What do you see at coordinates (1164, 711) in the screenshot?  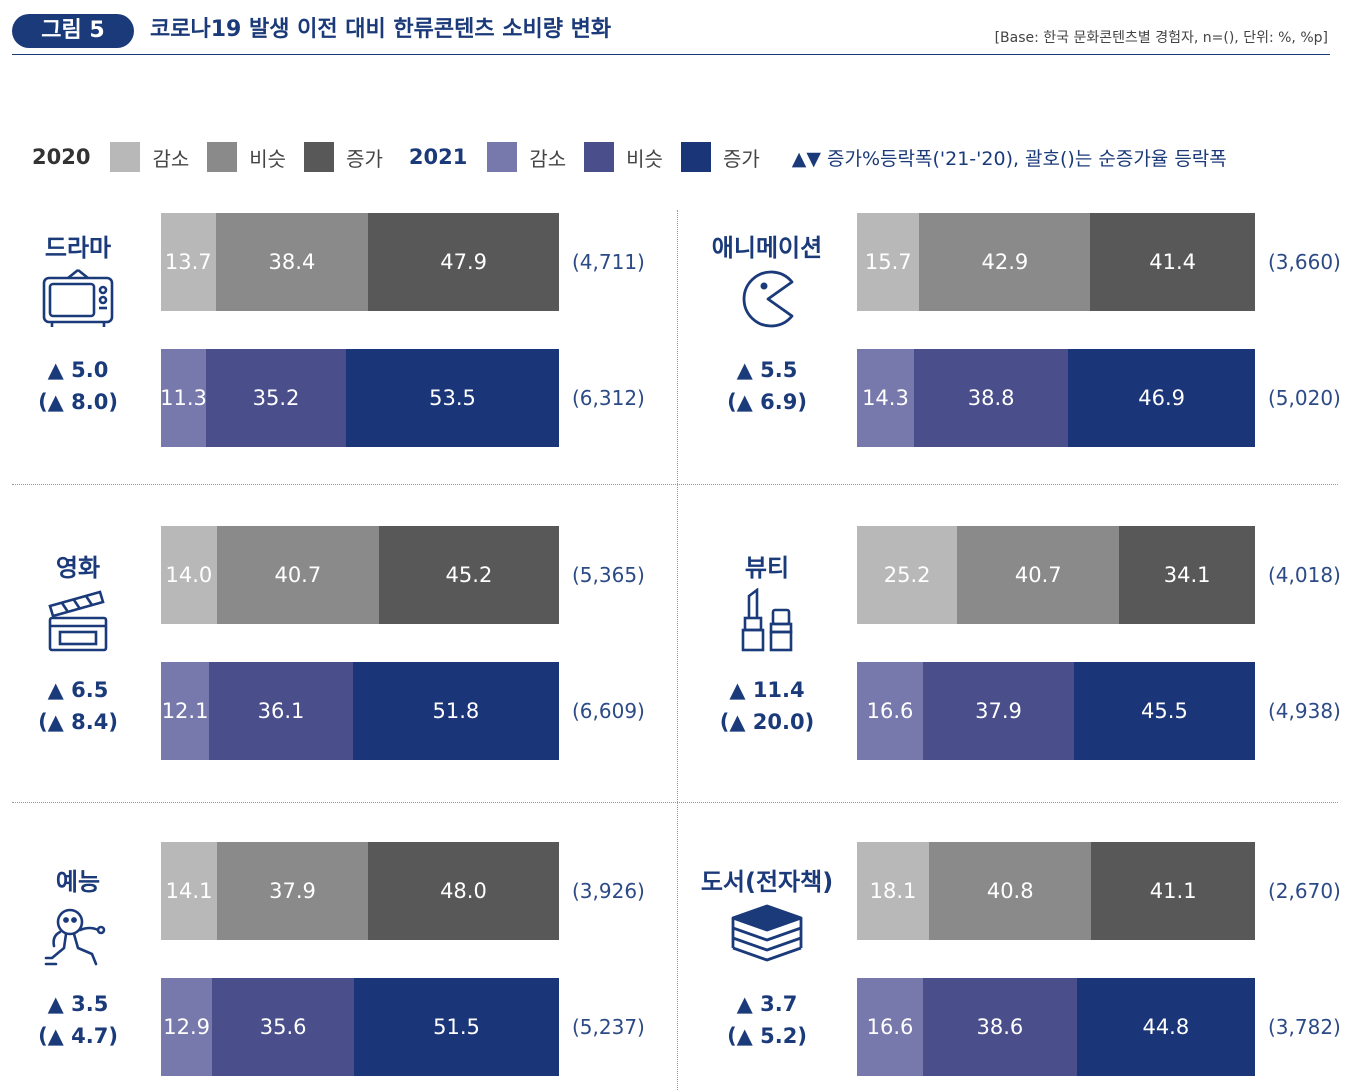 I see `segment-increase: 45.5` at bounding box center [1164, 711].